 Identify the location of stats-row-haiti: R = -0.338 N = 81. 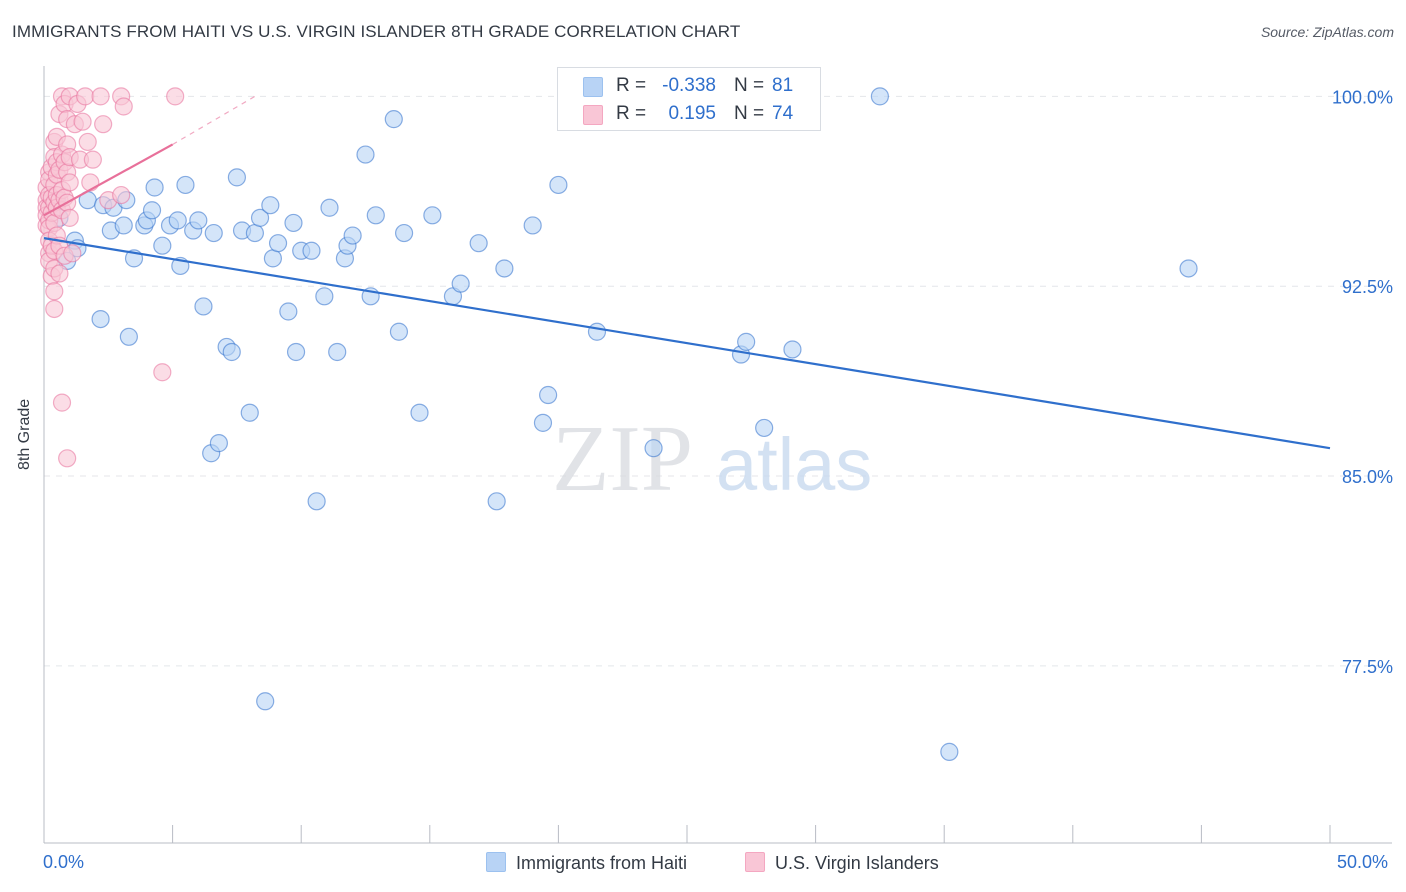
(689, 86).